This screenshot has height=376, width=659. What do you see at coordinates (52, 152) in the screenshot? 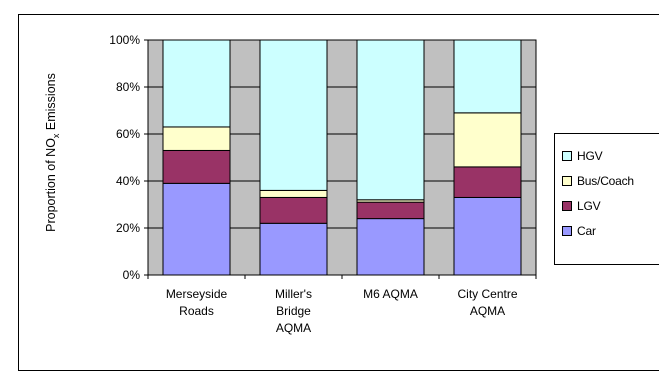
I see `y-axis-title: Proportion of NOx Emissions` at bounding box center [52, 152].